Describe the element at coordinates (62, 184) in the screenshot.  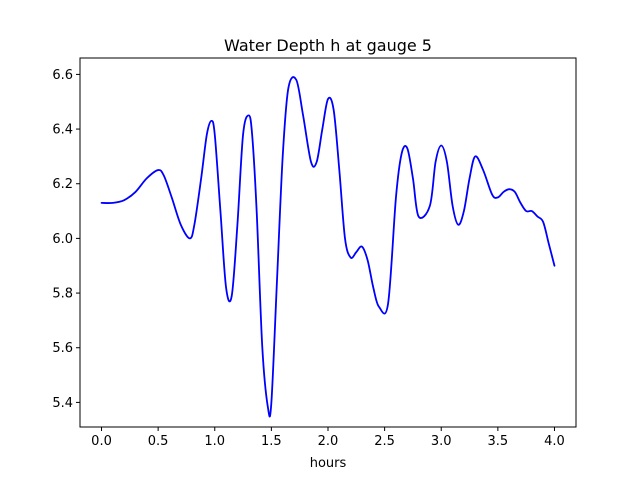
I see `y-tick-label: 6.2` at that location.